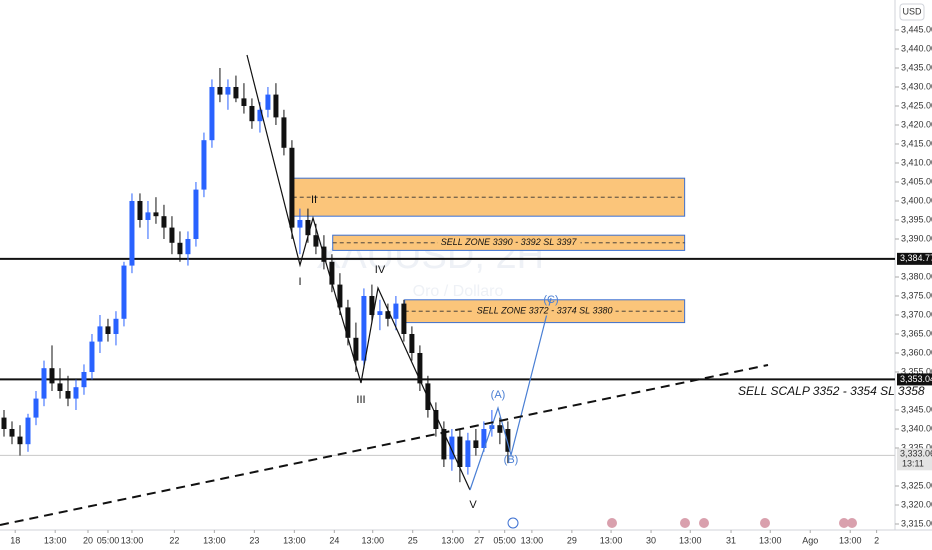  I want to click on y-tick-label: 3,390.000, so click(916, 238).